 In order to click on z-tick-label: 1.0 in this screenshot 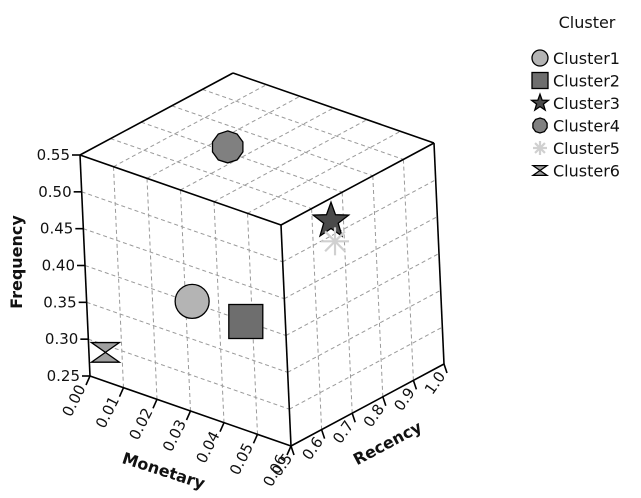, I will do `click(435, 383)`.